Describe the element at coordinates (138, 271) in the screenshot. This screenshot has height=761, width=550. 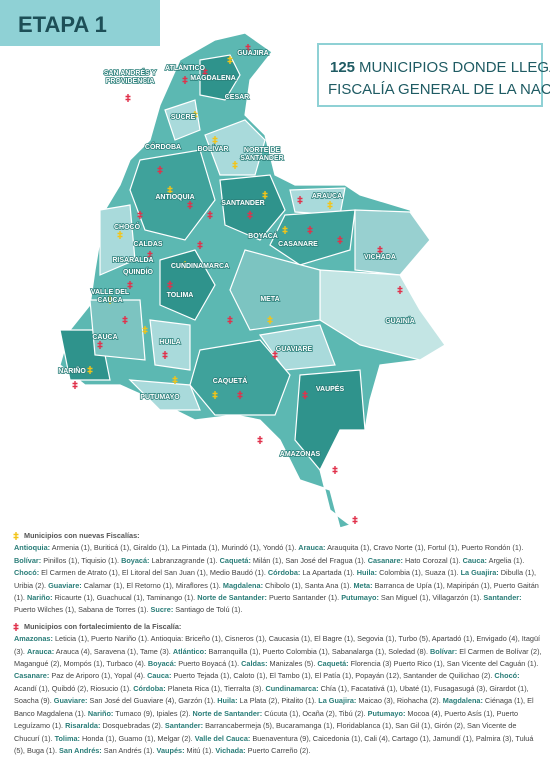
I see `department-label: QUINDÍO` at that location.